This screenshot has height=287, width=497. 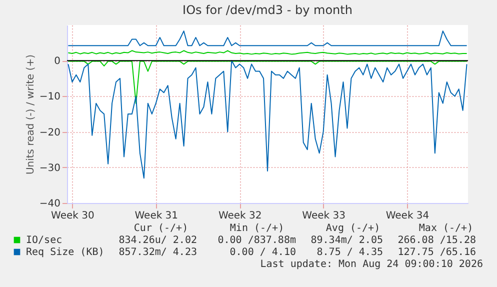 I want to click on x-tick-label: Week 30, so click(x=72, y=216).